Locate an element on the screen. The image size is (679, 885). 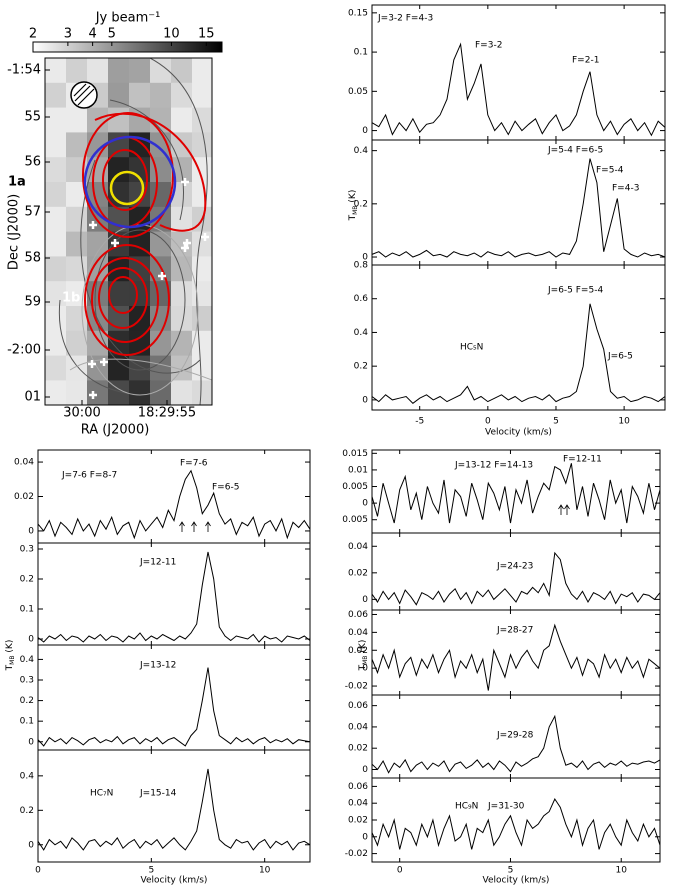
annotation: J=13-12 is located at coordinates (157, 666).